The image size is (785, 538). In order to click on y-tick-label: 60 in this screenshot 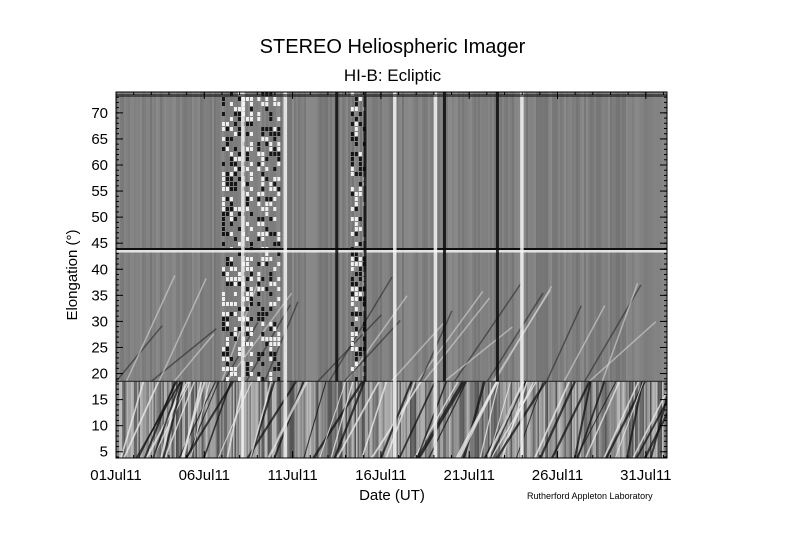, I will do `click(99, 165)`.